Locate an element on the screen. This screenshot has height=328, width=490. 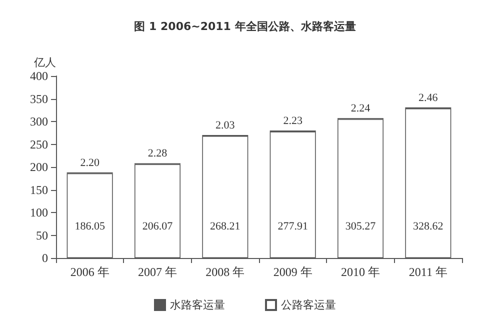
y-tick-label: 100 is located at coordinates (39, 213).